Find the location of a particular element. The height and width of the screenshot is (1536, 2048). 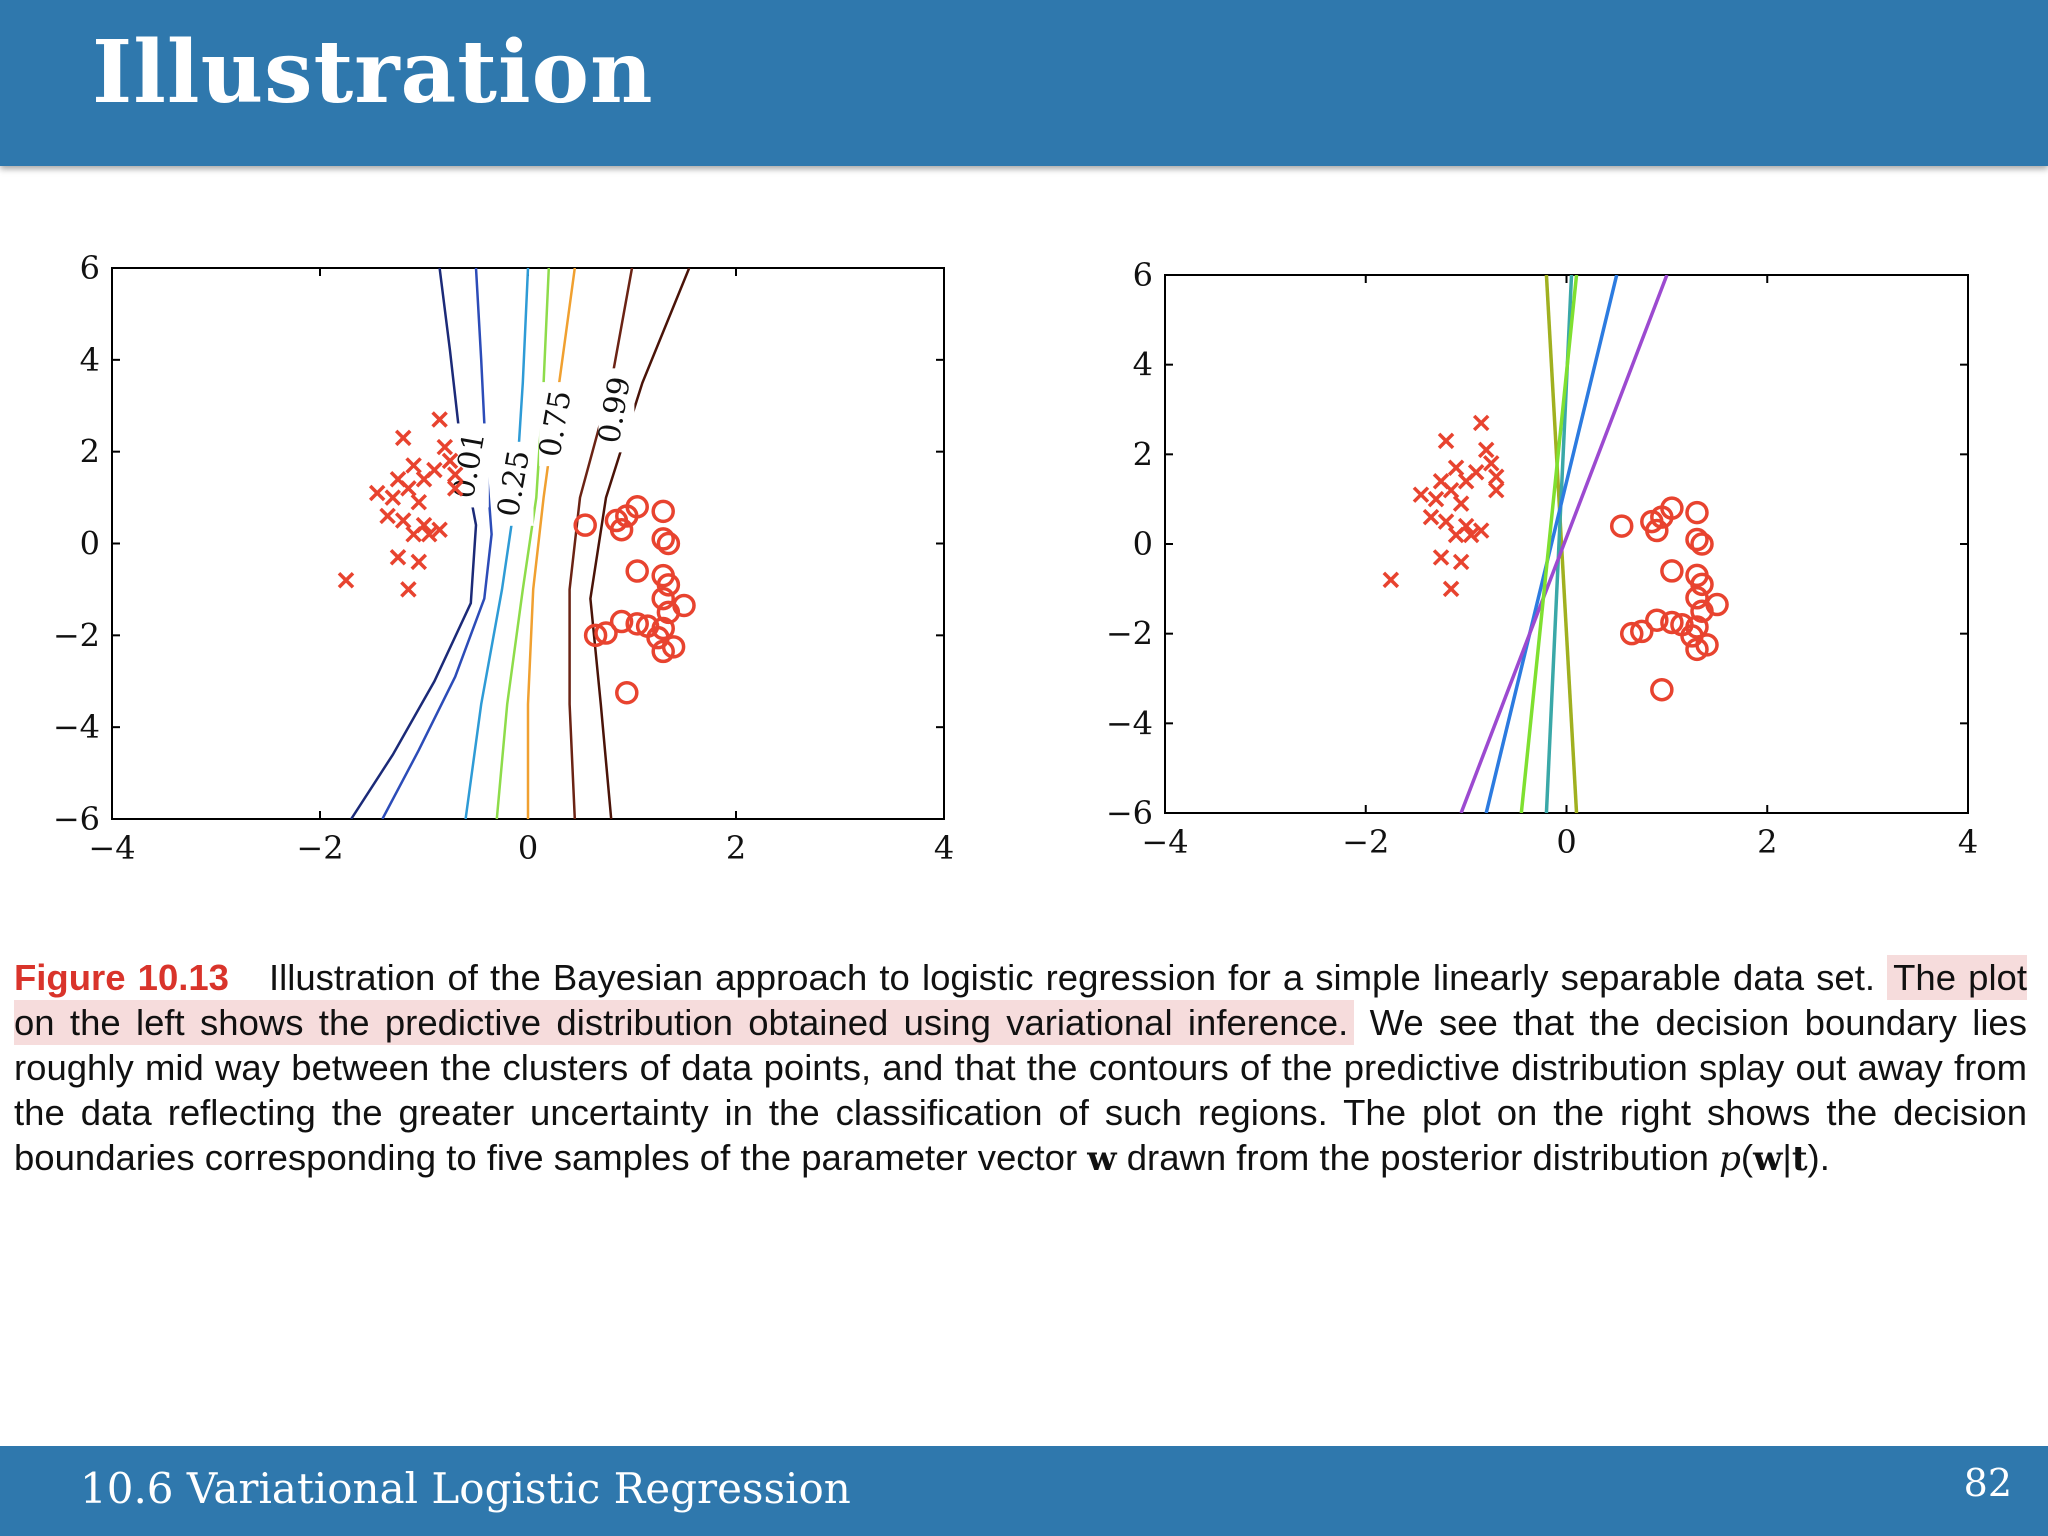

caption-posterior-close: ). is located at coordinates (1818, 1157).